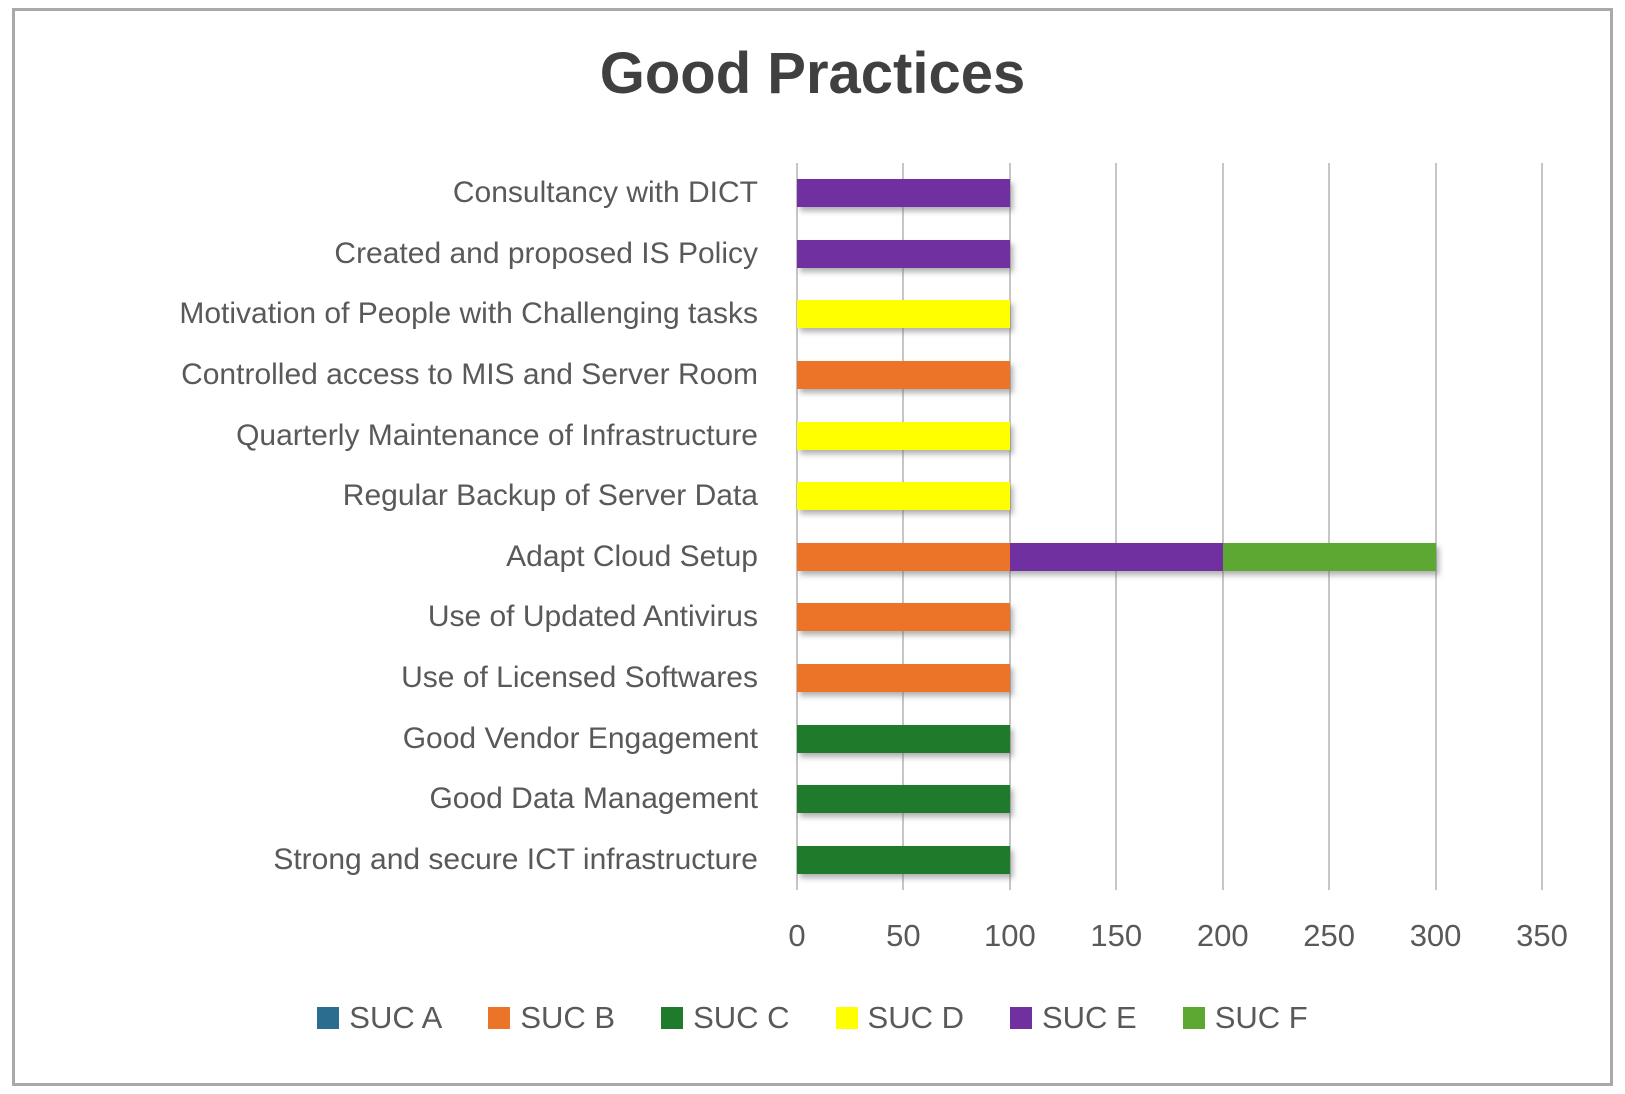 Image resolution: width=1625 pixels, height=1094 pixels. What do you see at coordinates (1542, 935) in the screenshot?
I see `x-tick-label-350: 350` at bounding box center [1542, 935].